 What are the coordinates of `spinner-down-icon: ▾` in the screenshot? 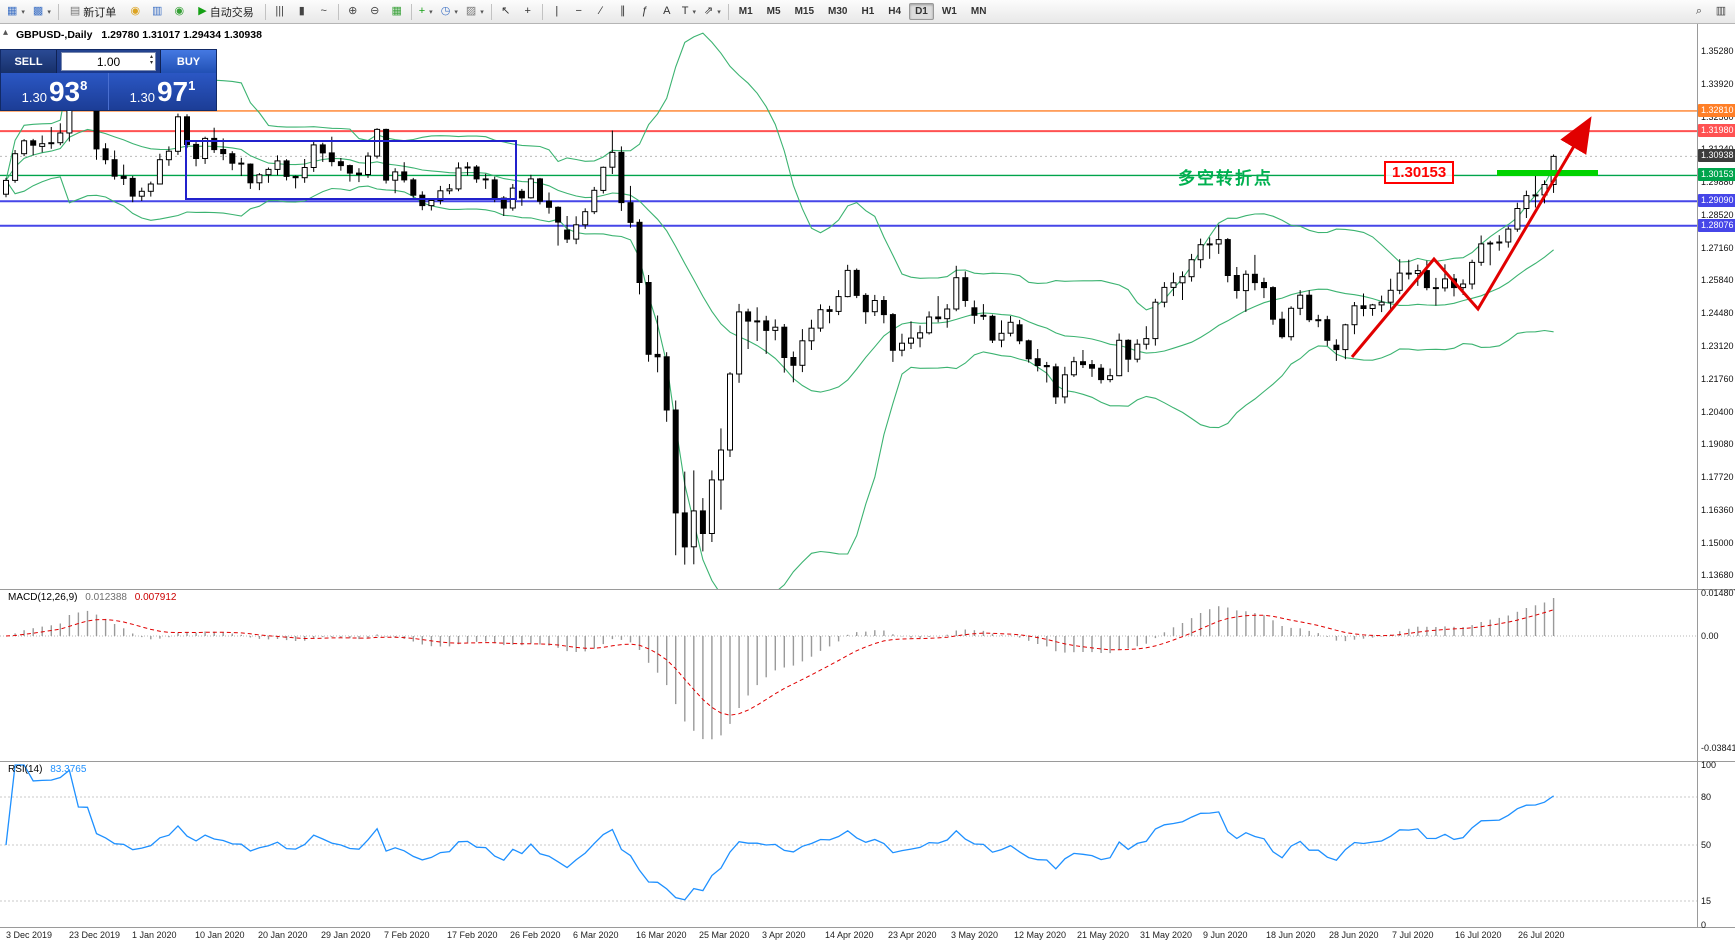 It's located at (151, 63).